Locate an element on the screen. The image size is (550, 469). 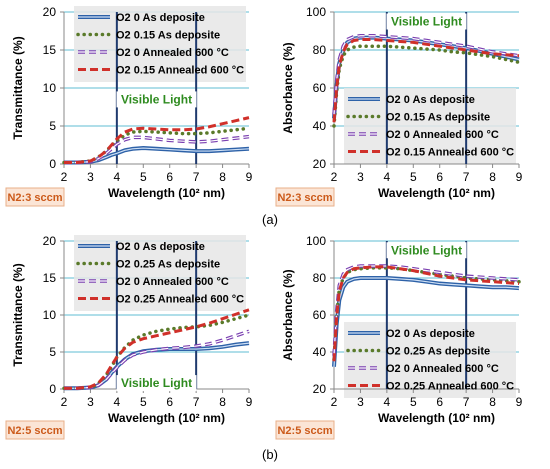
series-line-1-inner is located at coordinates (426, 322).